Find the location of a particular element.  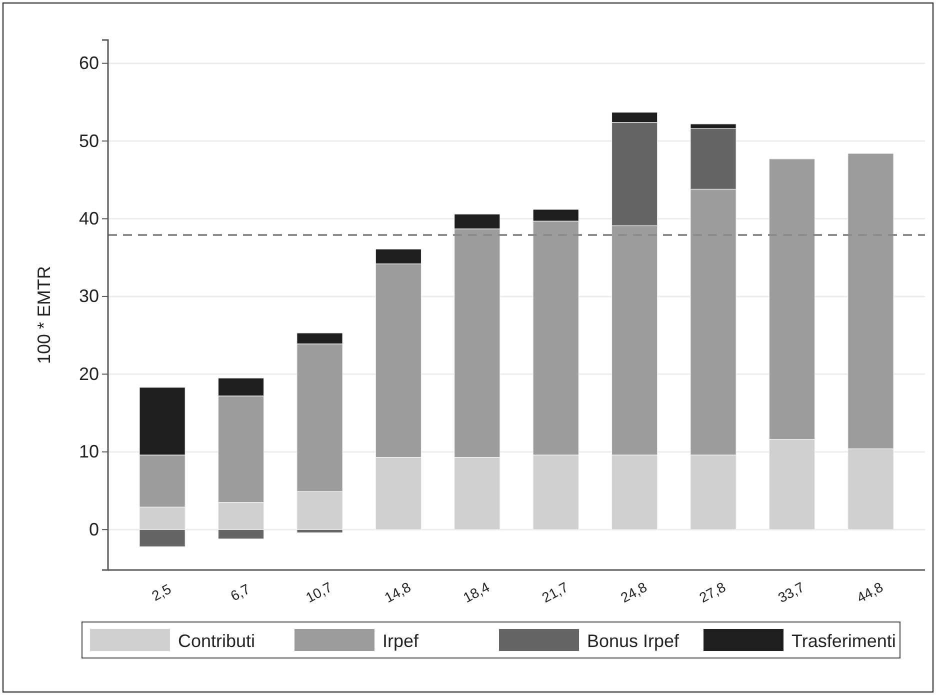

x-tick-label: 44,8 is located at coordinates (870, 592).